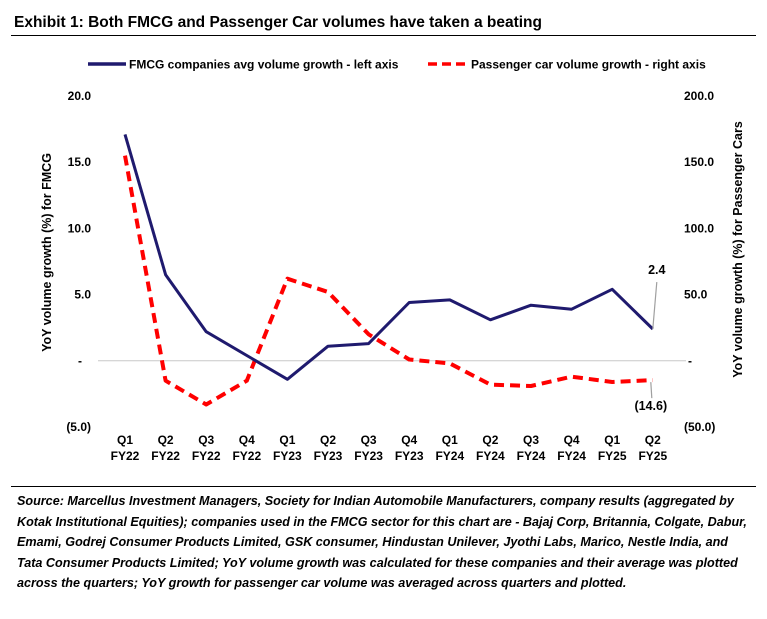 The height and width of the screenshot is (619, 767). Describe the element at coordinates (656, 270) in the screenshot. I see `annotation-fmcg-last: 2.4` at that location.